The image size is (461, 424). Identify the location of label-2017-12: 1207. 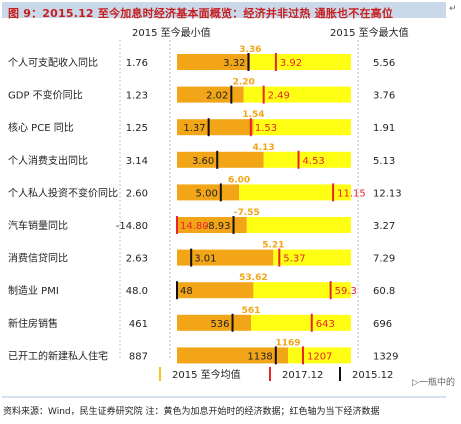
(319, 356).